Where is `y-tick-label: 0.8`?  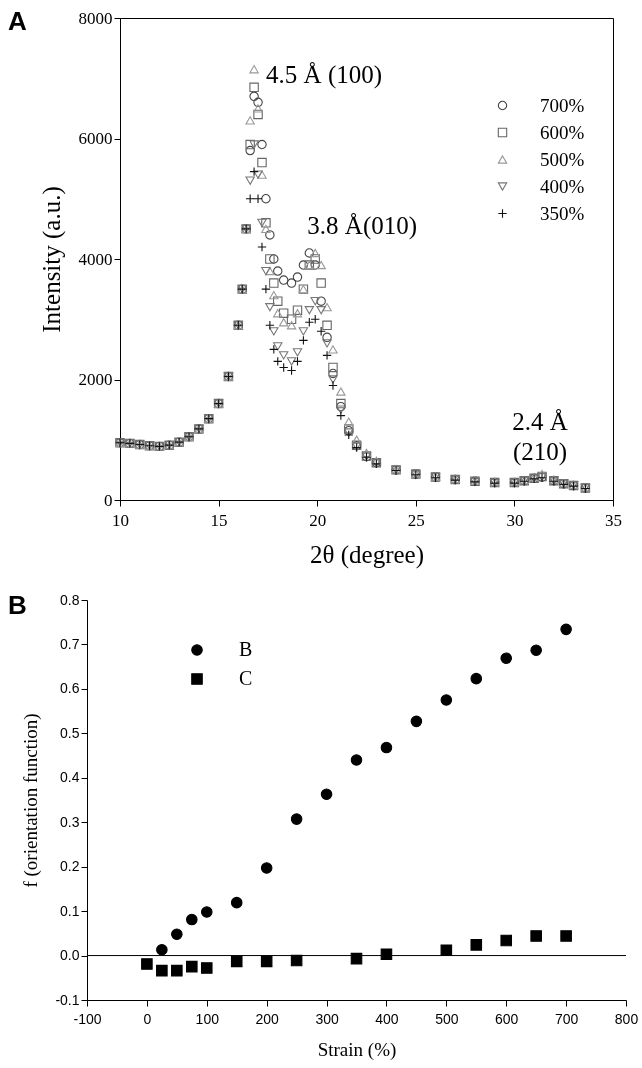
y-tick-label: 0.8 is located at coordinates (70, 599).